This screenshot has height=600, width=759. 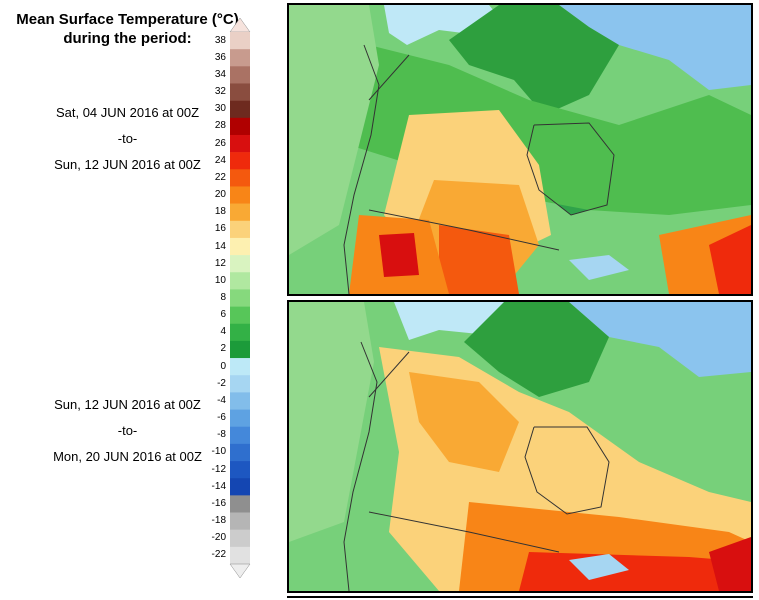 I want to click on legend-max-arrow, so click(x=240, y=25).